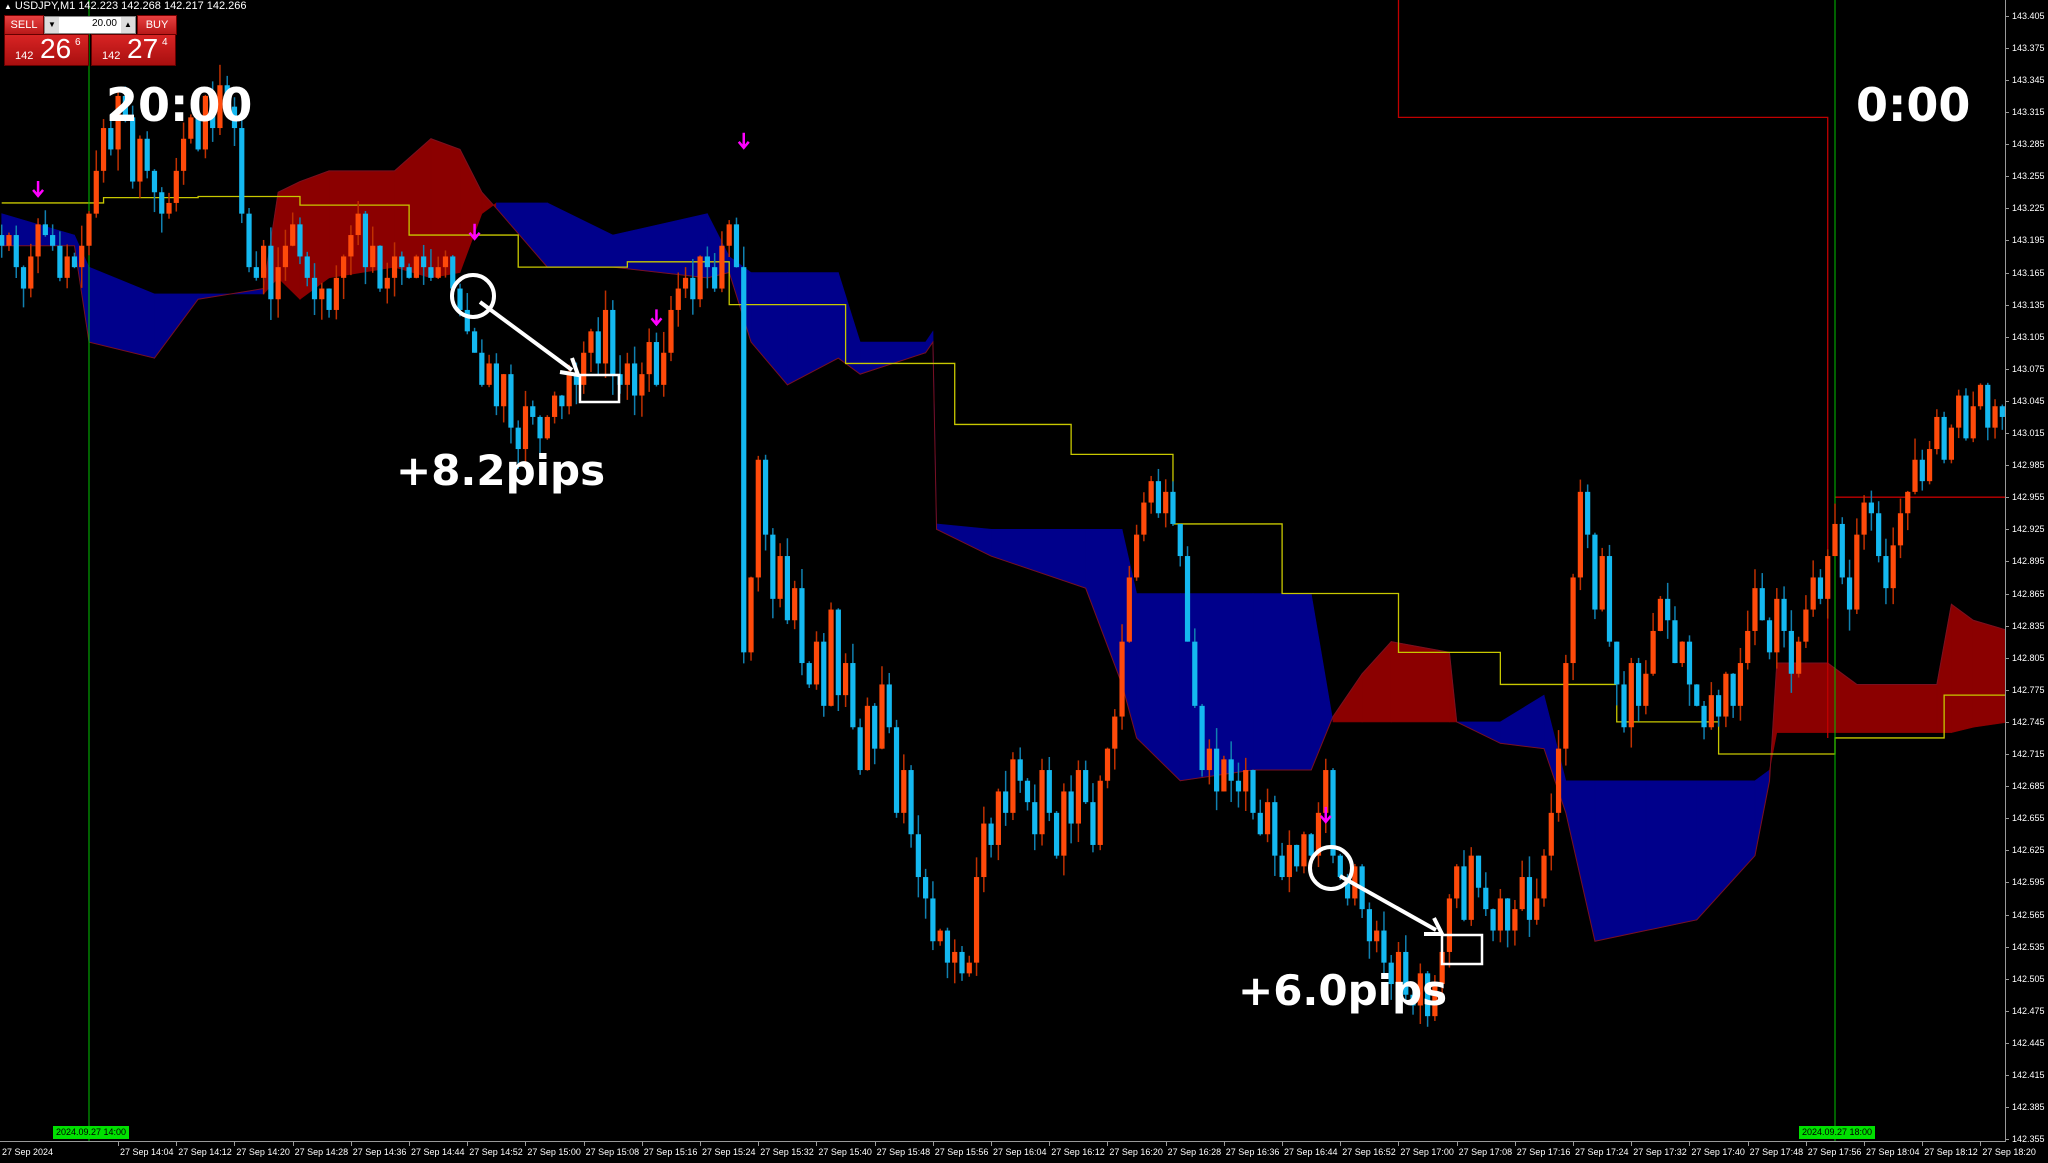 The image size is (2048, 1163). What do you see at coordinates (2028, 1075) in the screenshot?
I see `price-label: 142.415` at bounding box center [2028, 1075].